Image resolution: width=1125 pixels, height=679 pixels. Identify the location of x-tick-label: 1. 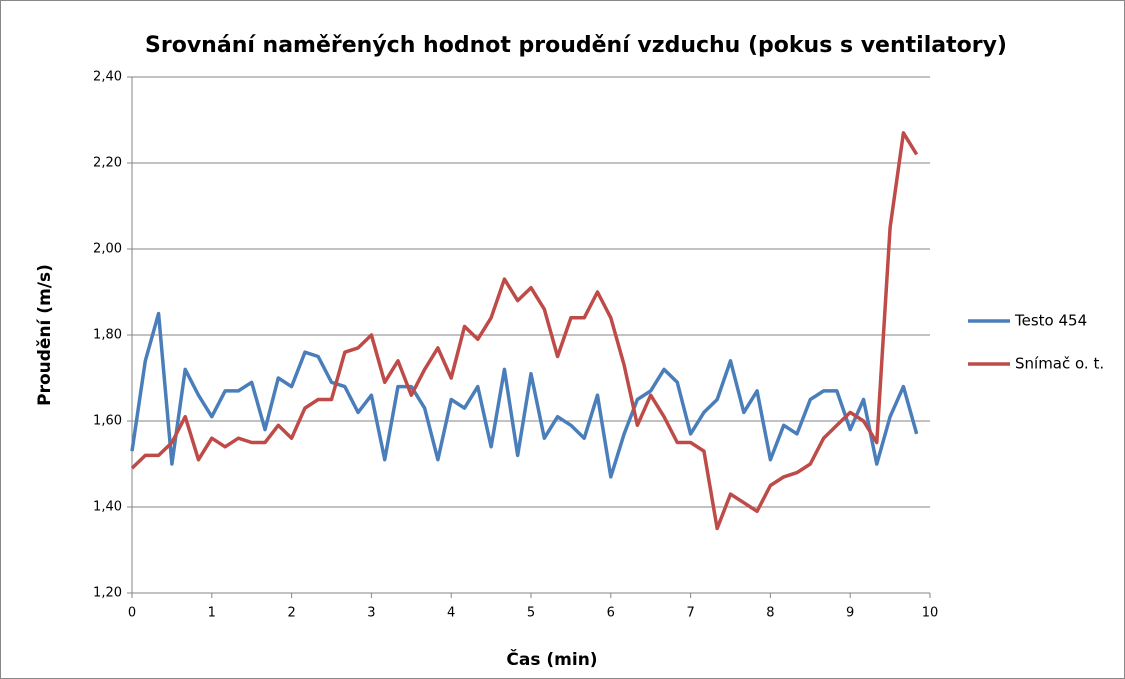
(212, 613).